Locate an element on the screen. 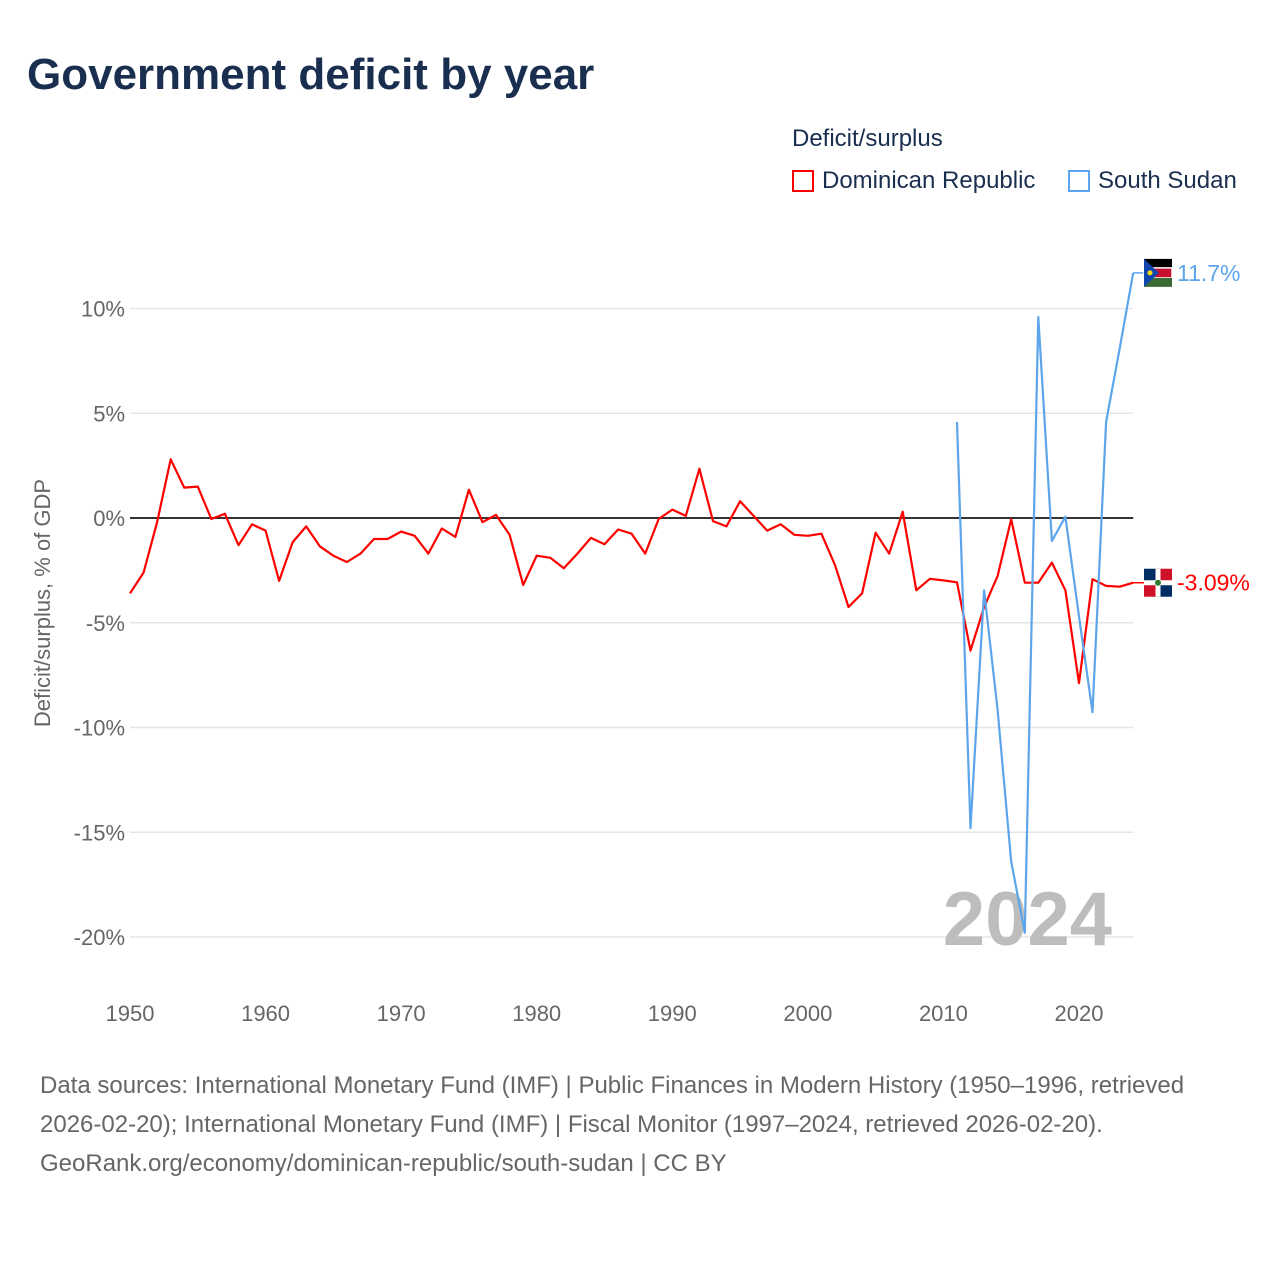 Image resolution: width=1280 pixels, height=1280 pixels. y-tick-label: -15% is located at coordinates (99, 832).